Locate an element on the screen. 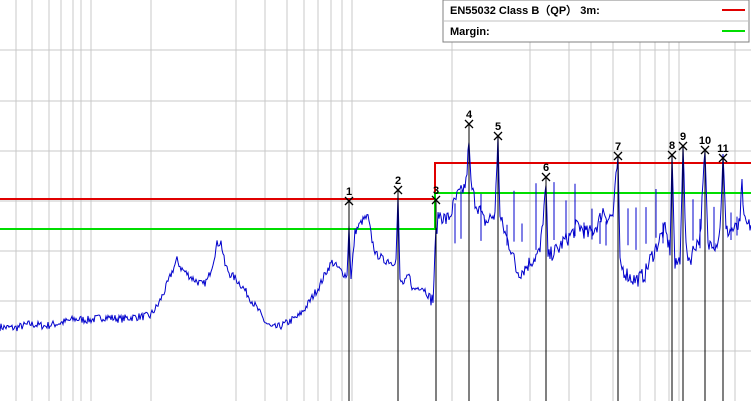 The width and height of the screenshot is (751, 401). legend-box: EN55032 Class B（QP） 3m: Margin: is located at coordinates (596, 21).